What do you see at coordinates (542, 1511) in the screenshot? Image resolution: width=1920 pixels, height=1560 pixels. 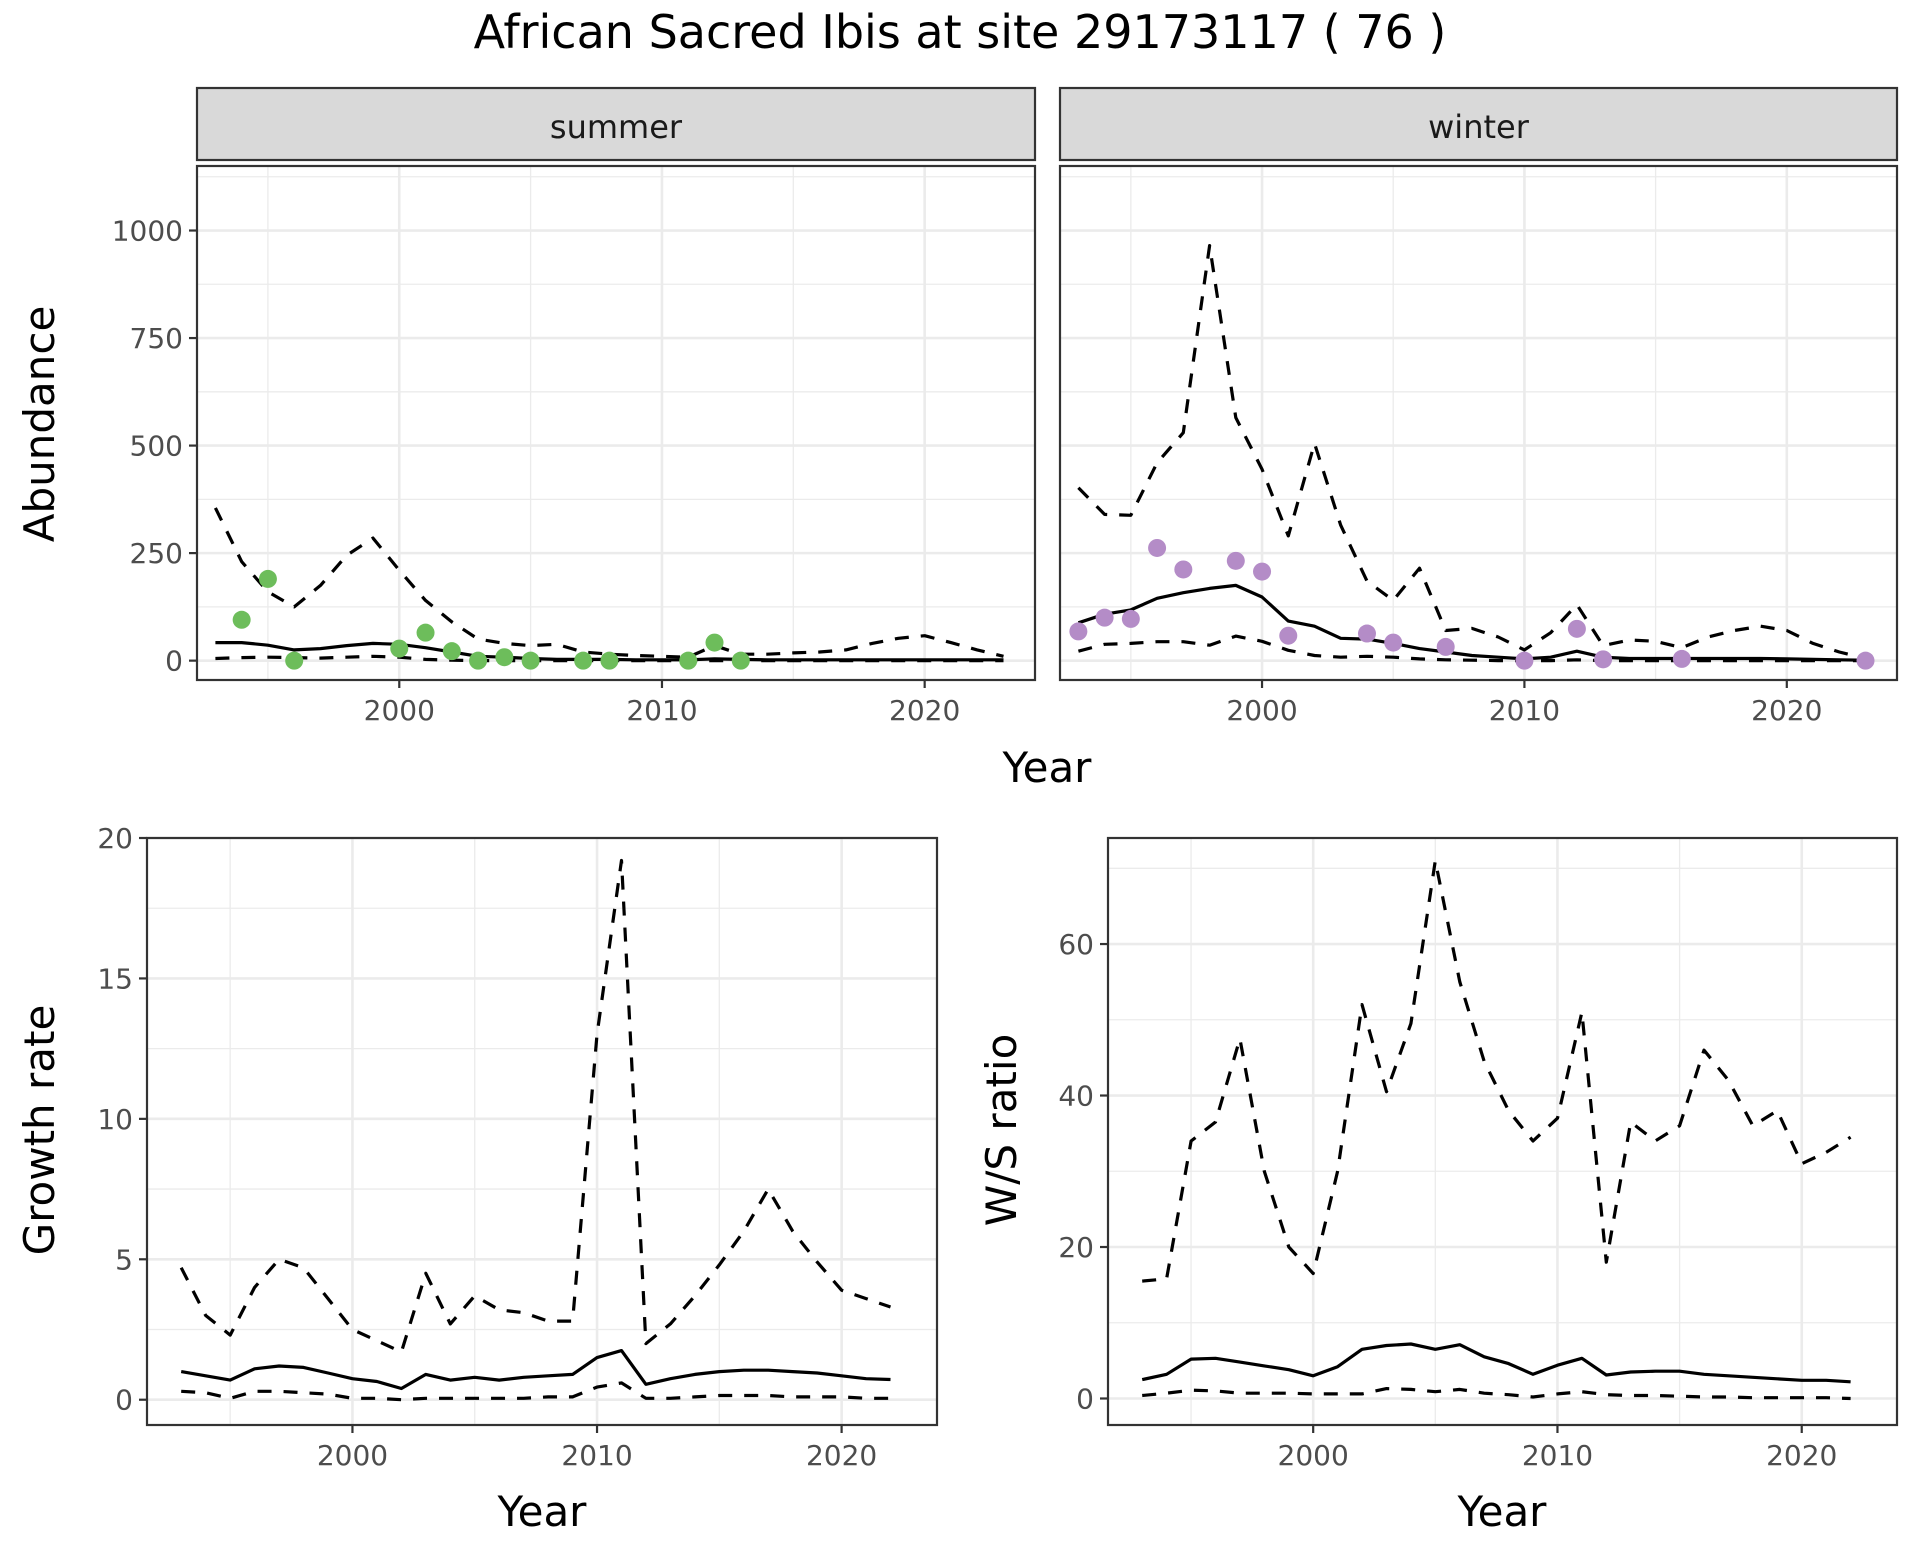 I see `growth-x-axis-label: Year` at bounding box center [542, 1511].